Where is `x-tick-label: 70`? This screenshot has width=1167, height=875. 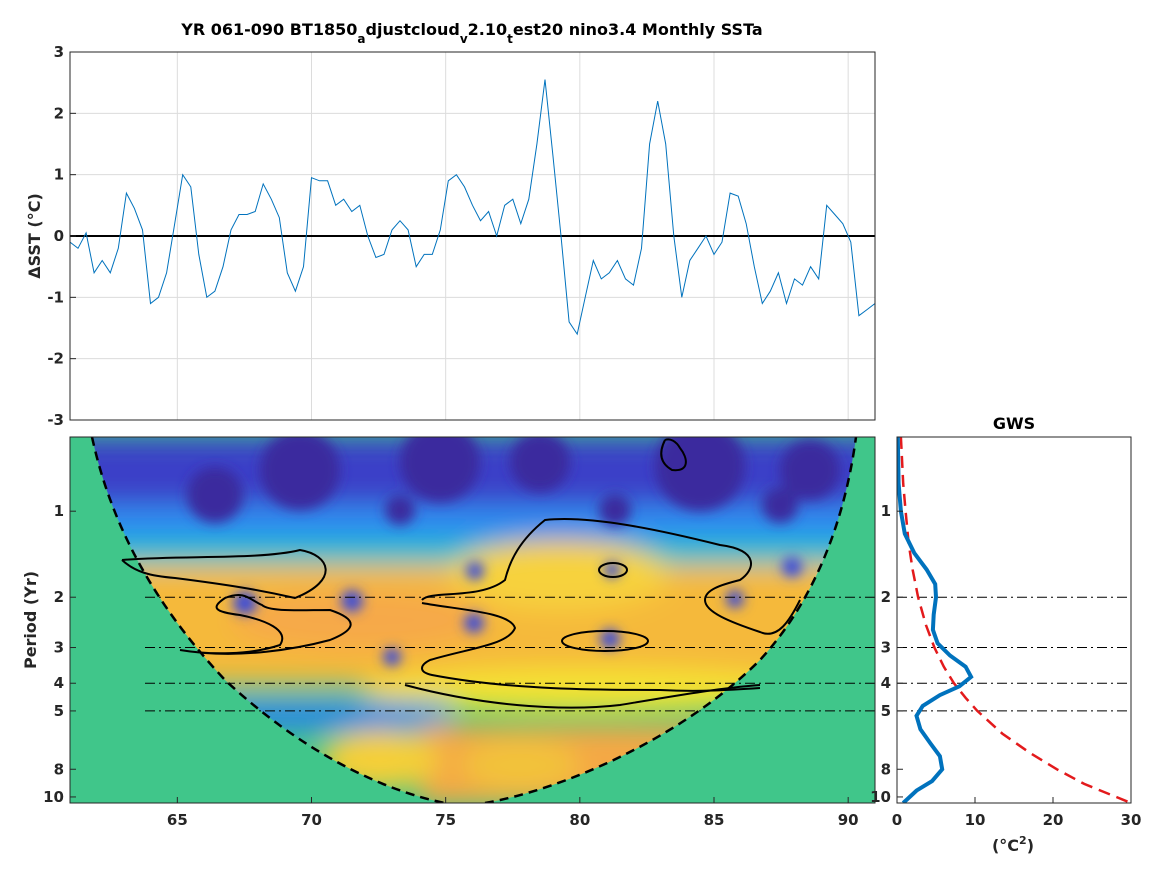
x-tick-label: 70 is located at coordinates (311, 820).